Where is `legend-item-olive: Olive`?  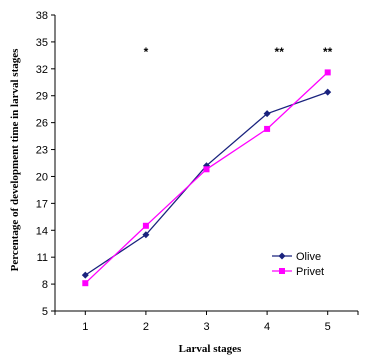
legend-item-olive: Olive is located at coordinates (296, 257).